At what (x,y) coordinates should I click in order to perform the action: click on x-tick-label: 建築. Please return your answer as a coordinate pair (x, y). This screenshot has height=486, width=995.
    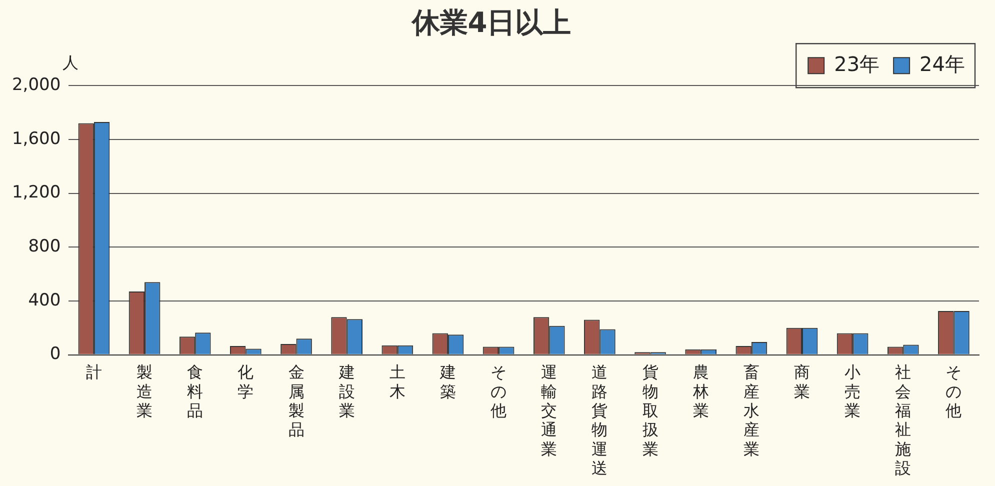
    Looking at the image, I should click on (447, 381).